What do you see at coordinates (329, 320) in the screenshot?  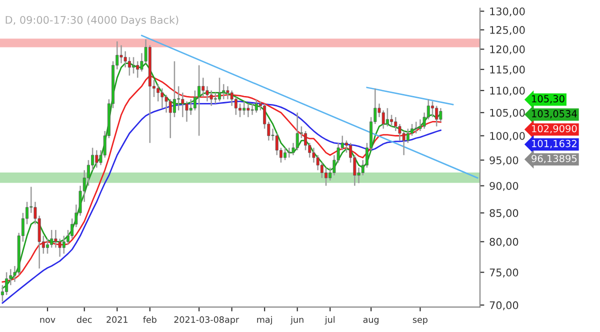 I see `x-tick-label: jul` at bounding box center [329, 320].